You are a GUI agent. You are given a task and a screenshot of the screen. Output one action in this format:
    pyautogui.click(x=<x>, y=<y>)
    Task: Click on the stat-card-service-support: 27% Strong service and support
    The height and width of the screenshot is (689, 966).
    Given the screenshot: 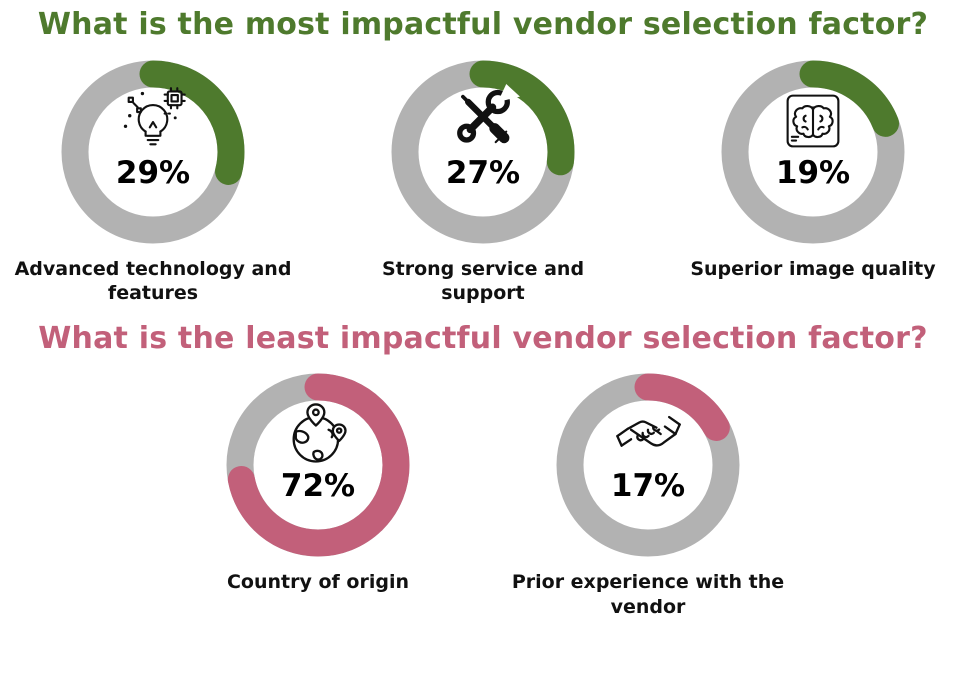 What is the action you would take?
    pyautogui.click(x=483, y=181)
    